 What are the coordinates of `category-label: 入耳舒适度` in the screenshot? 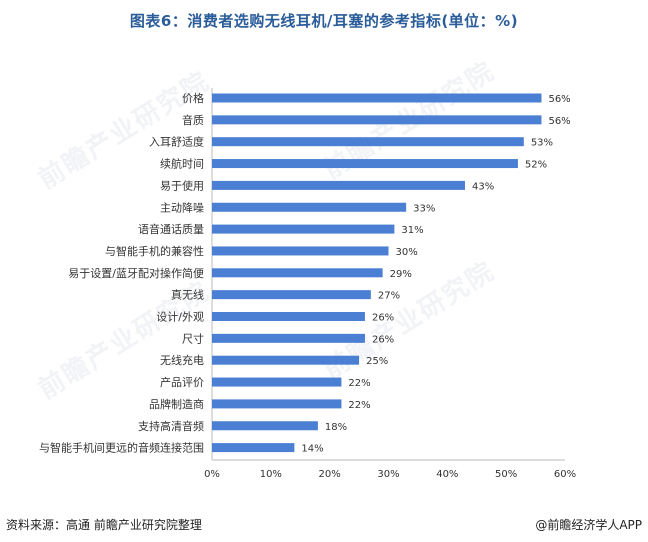 It's located at (176, 142).